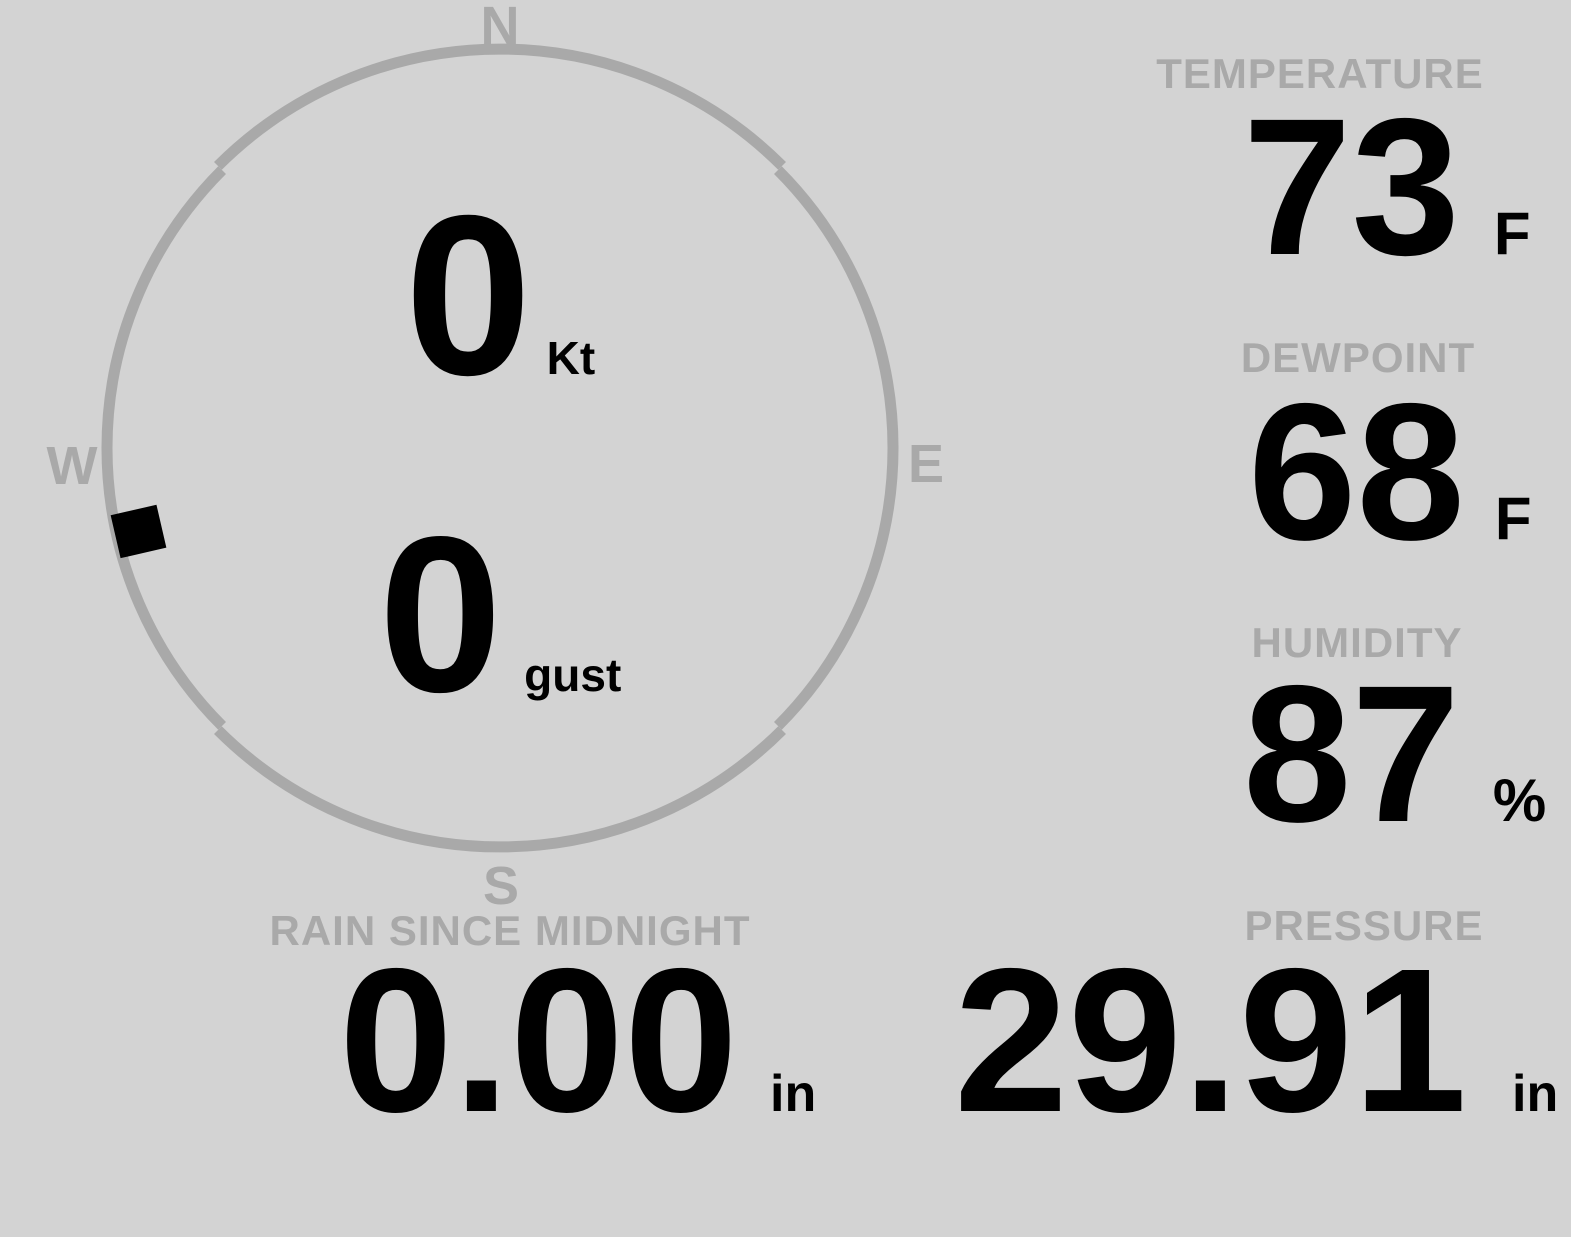  What do you see at coordinates (538, 1040) in the screenshot?
I see `rain-value: 0.00` at bounding box center [538, 1040].